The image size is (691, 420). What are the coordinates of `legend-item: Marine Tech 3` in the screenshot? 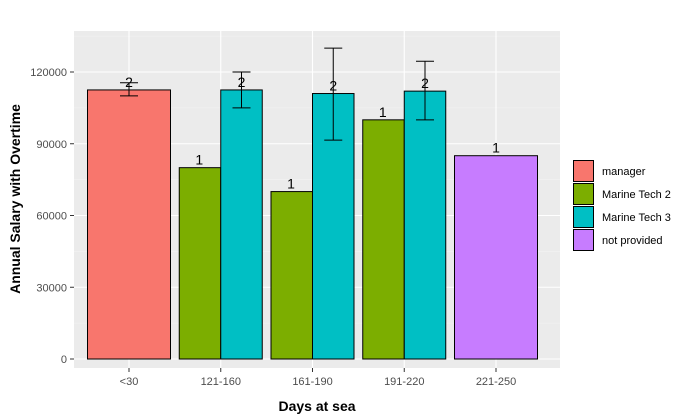 It's located at (622, 217).